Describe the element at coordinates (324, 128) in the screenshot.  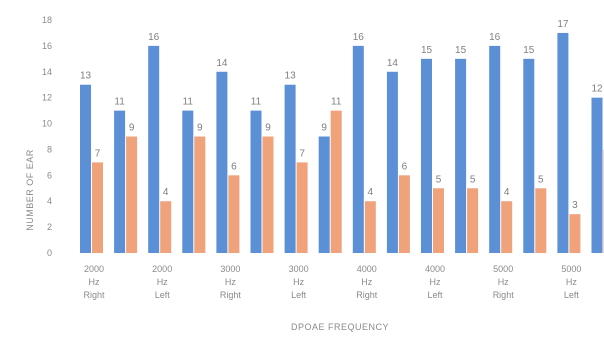
I see `data-label-series1: 9` at that location.